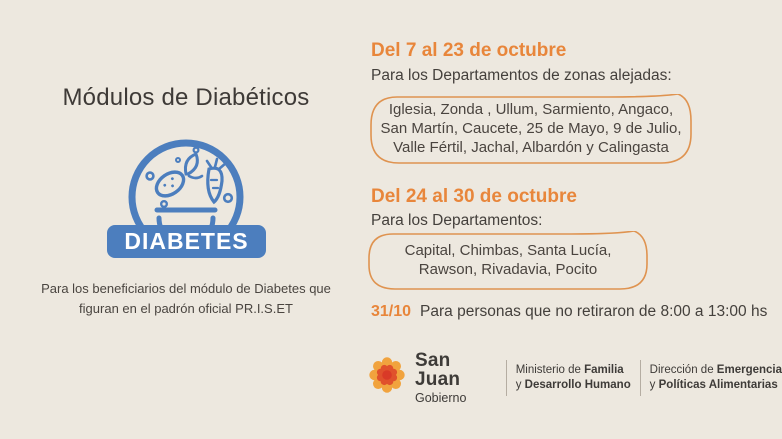  I want to click on department-list-line: Capital, Chimbas, Santa Lucía,, so click(508, 250).